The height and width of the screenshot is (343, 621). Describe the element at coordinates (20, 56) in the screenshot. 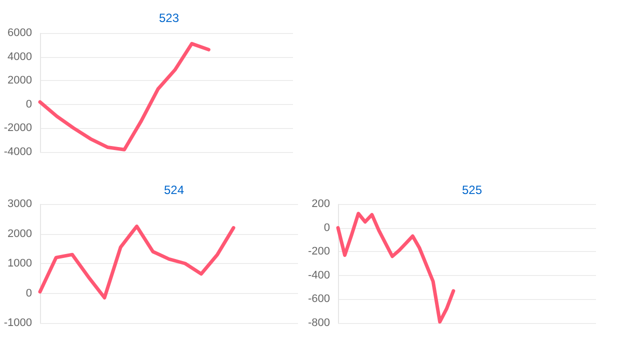

I see `y-tick-label: 4000` at that location.